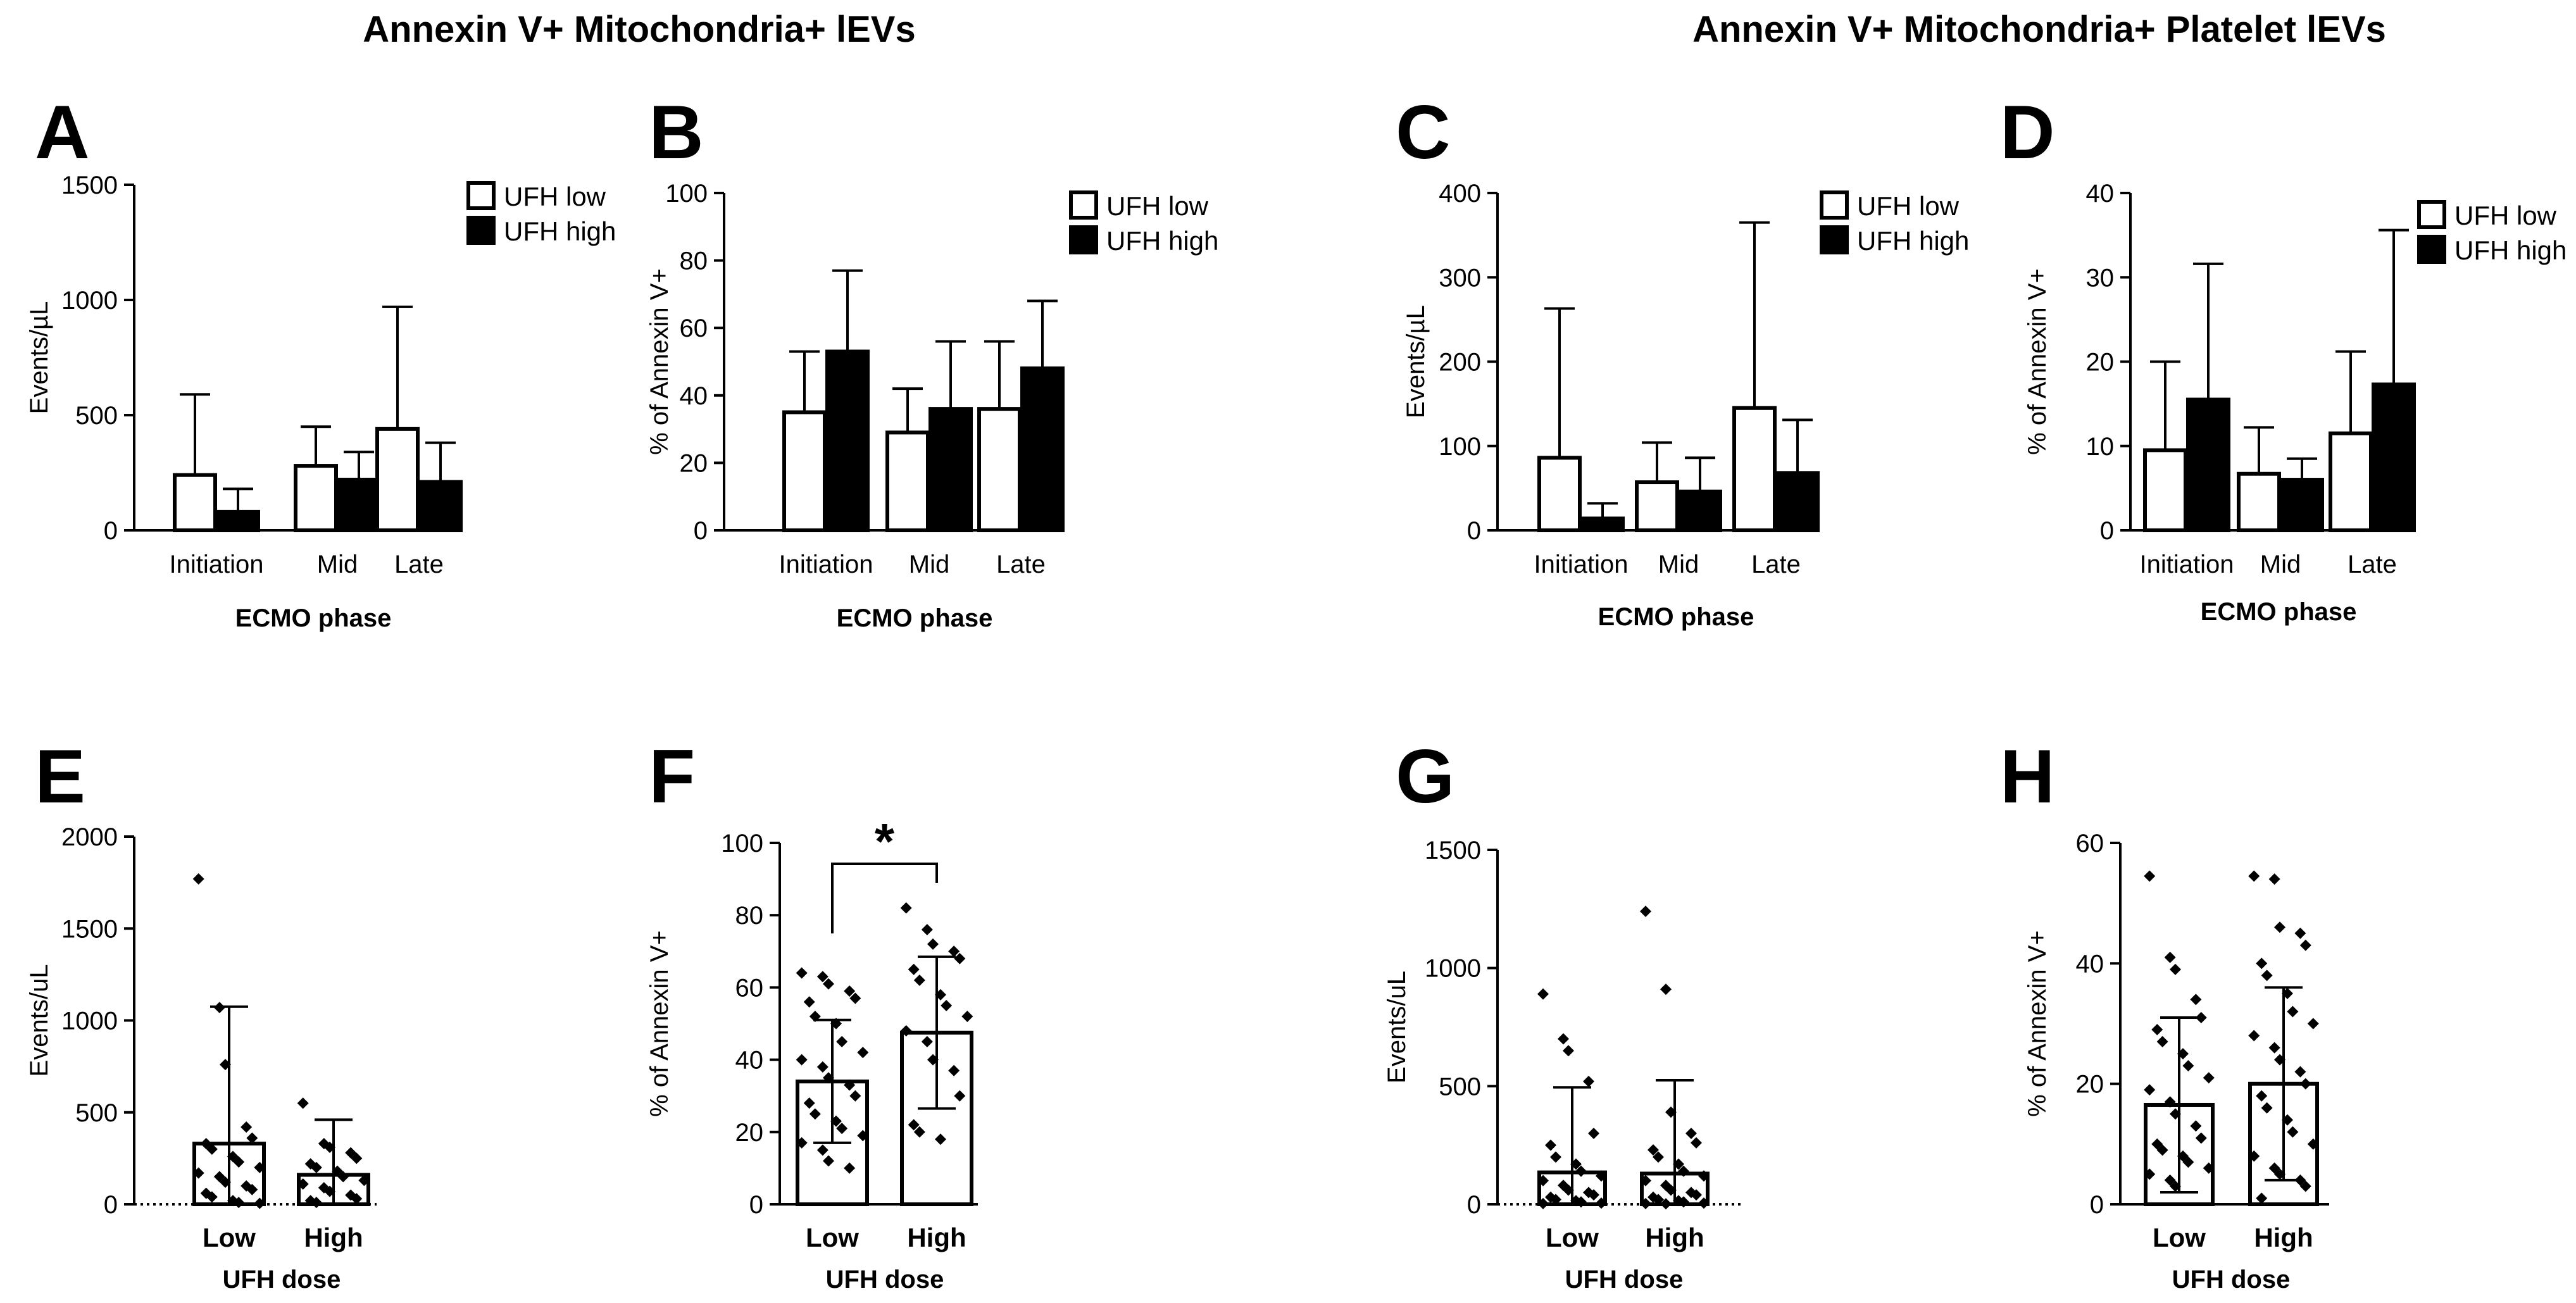 The height and width of the screenshot is (1303, 2576). What do you see at coordinates (826, 564) in the screenshot?
I see `x-tick-label-b: Initiation` at bounding box center [826, 564].